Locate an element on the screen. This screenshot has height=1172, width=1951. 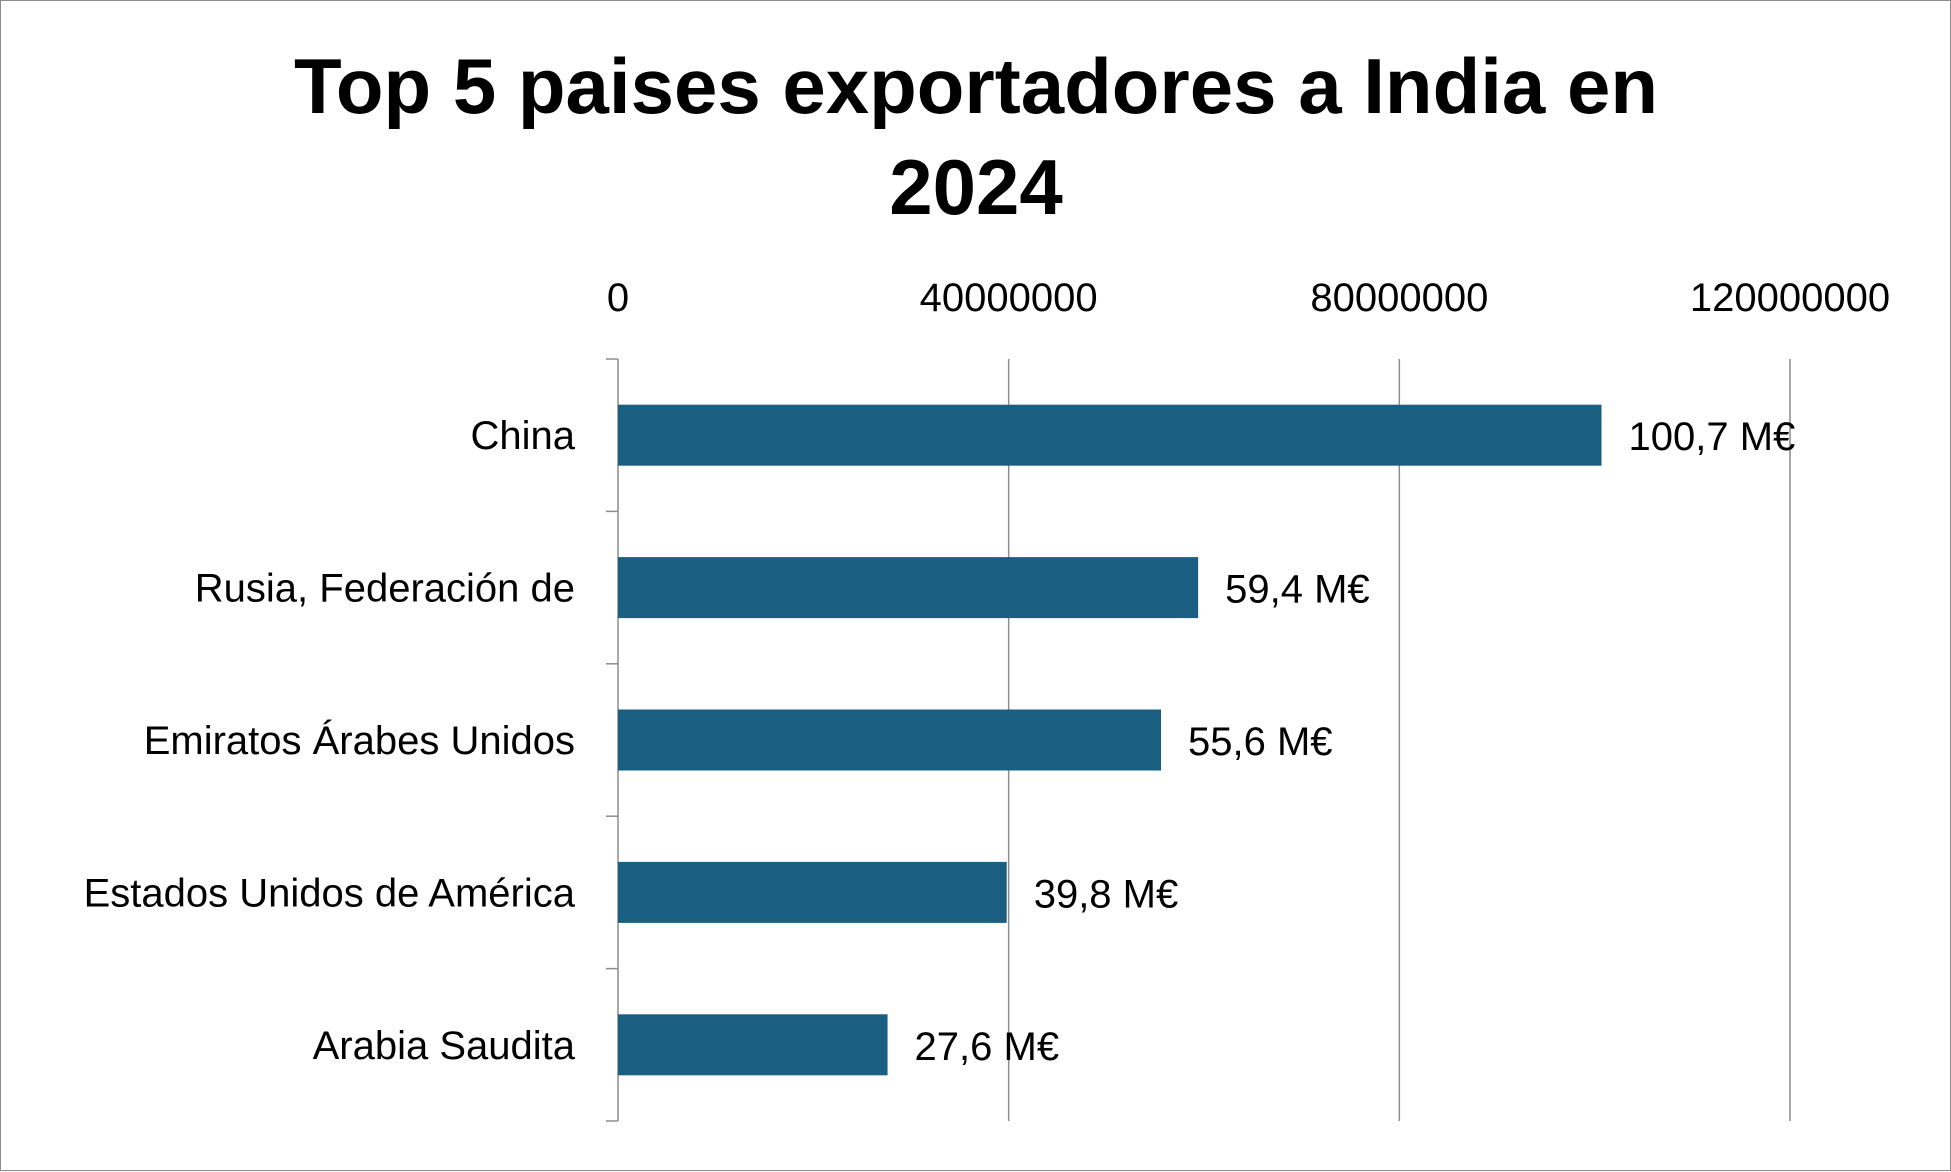
chart-title-line-2: 2024 is located at coordinates (976, 187).